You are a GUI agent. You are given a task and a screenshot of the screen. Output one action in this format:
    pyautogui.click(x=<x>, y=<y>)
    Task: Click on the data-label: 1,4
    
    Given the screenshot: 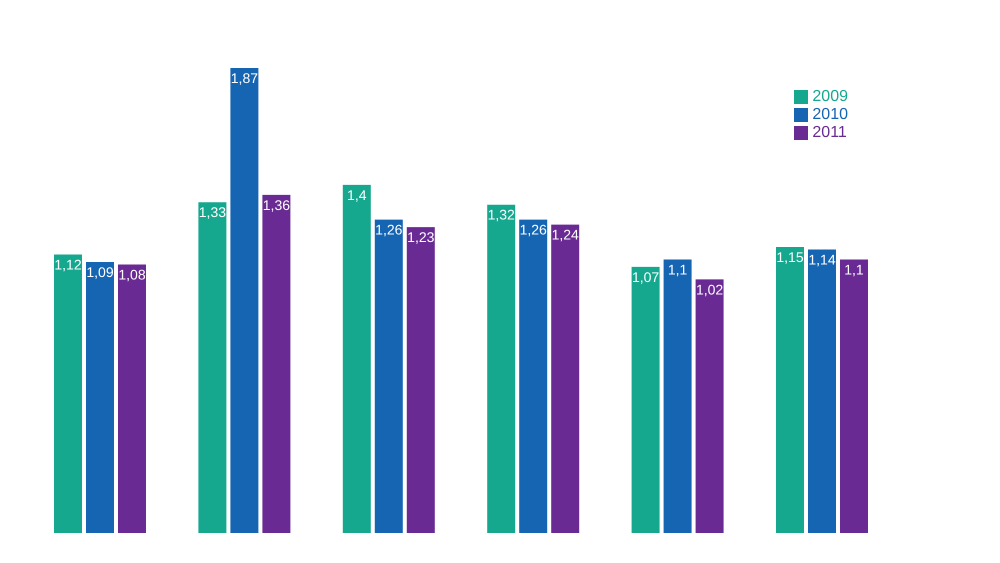 What is the action you would take?
    pyautogui.click(x=357, y=194)
    